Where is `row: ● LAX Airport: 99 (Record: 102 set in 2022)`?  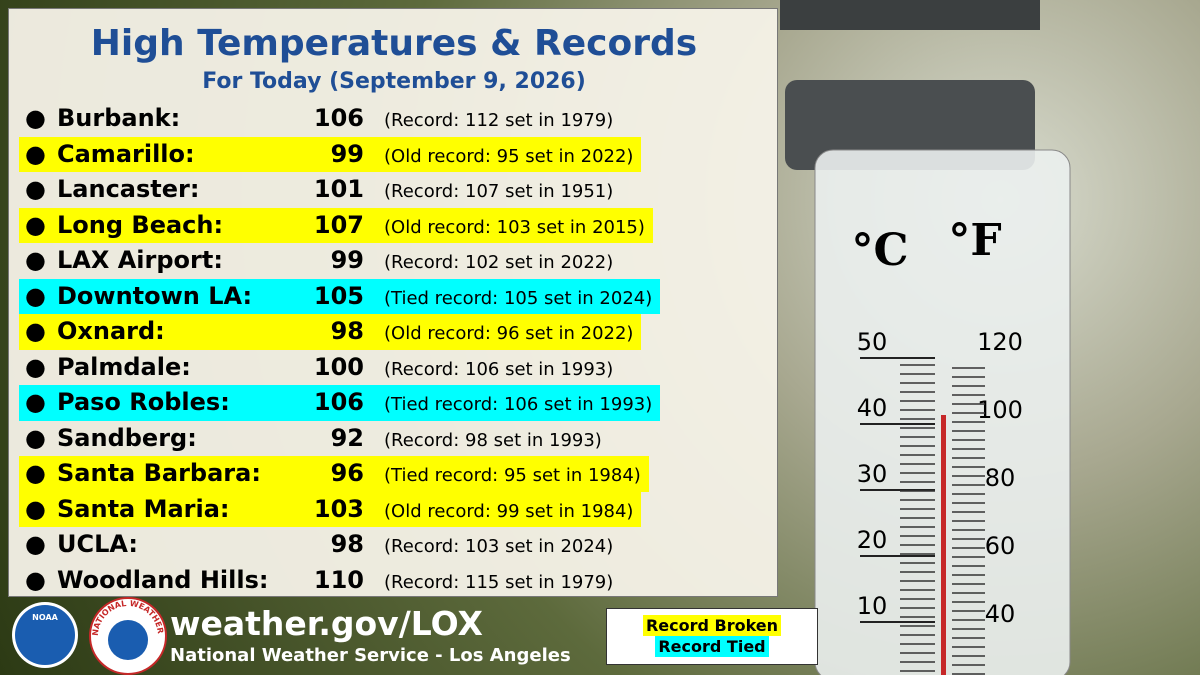
row: ● LAX Airport: 99 (Record: 102 set in 2022) is located at coordinates (320, 261).